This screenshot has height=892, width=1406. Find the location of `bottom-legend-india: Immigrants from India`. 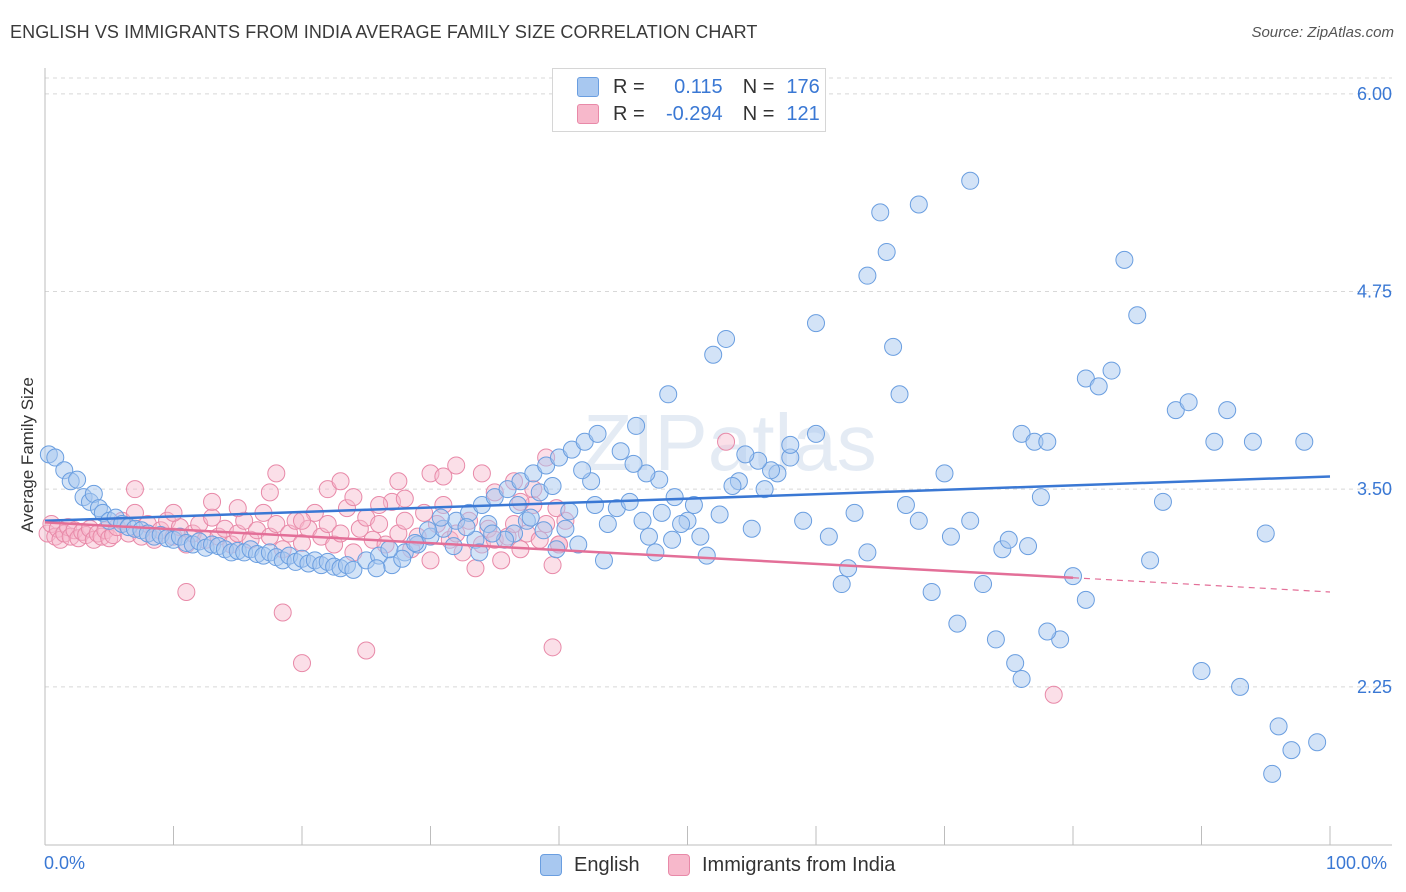

bottom-legend-india: Immigrants from India is located at coordinates (781, 865).